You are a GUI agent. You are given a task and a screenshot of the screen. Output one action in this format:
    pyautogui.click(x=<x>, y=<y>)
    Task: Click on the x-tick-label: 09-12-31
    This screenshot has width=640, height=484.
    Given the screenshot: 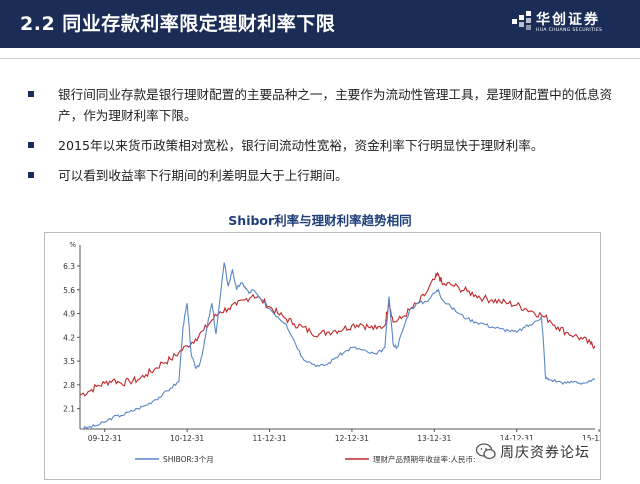 What is the action you would take?
    pyautogui.click(x=105, y=438)
    